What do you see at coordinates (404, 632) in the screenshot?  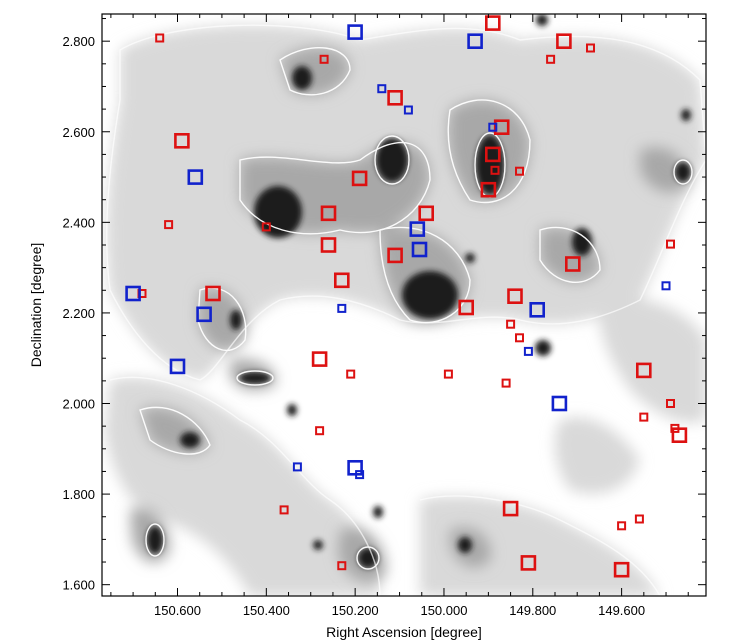 I see `x-axis-title: Right Ascension [degree]` at bounding box center [404, 632].